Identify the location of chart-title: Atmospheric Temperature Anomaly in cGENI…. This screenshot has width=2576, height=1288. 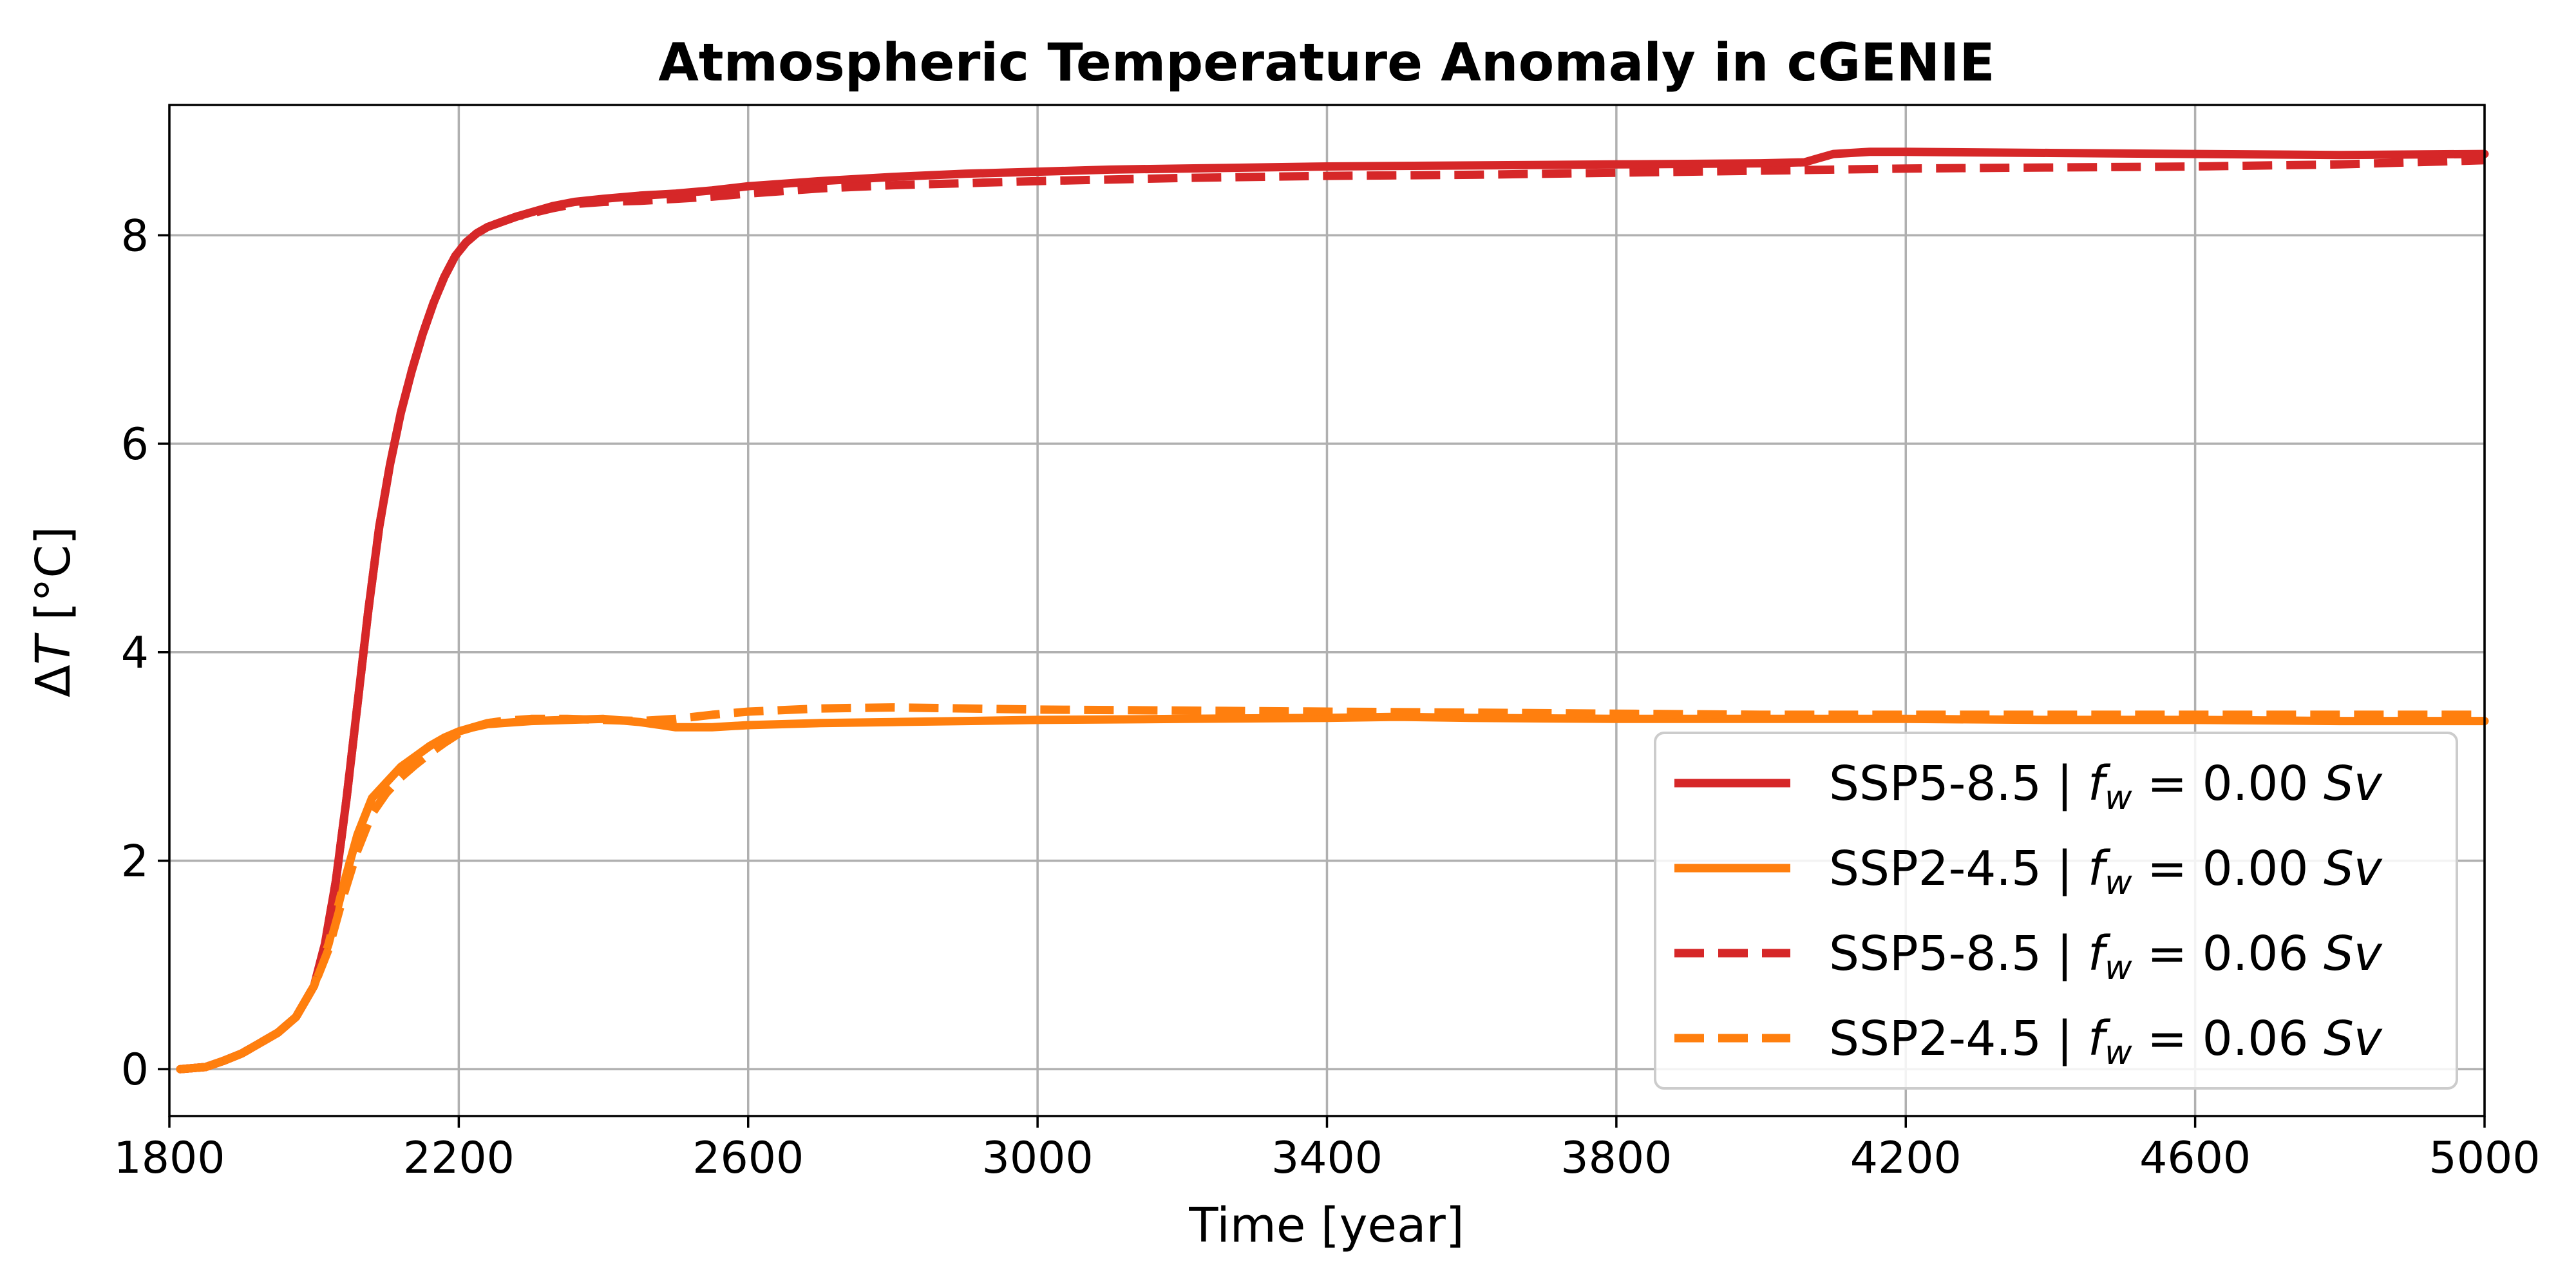
(1326, 63).